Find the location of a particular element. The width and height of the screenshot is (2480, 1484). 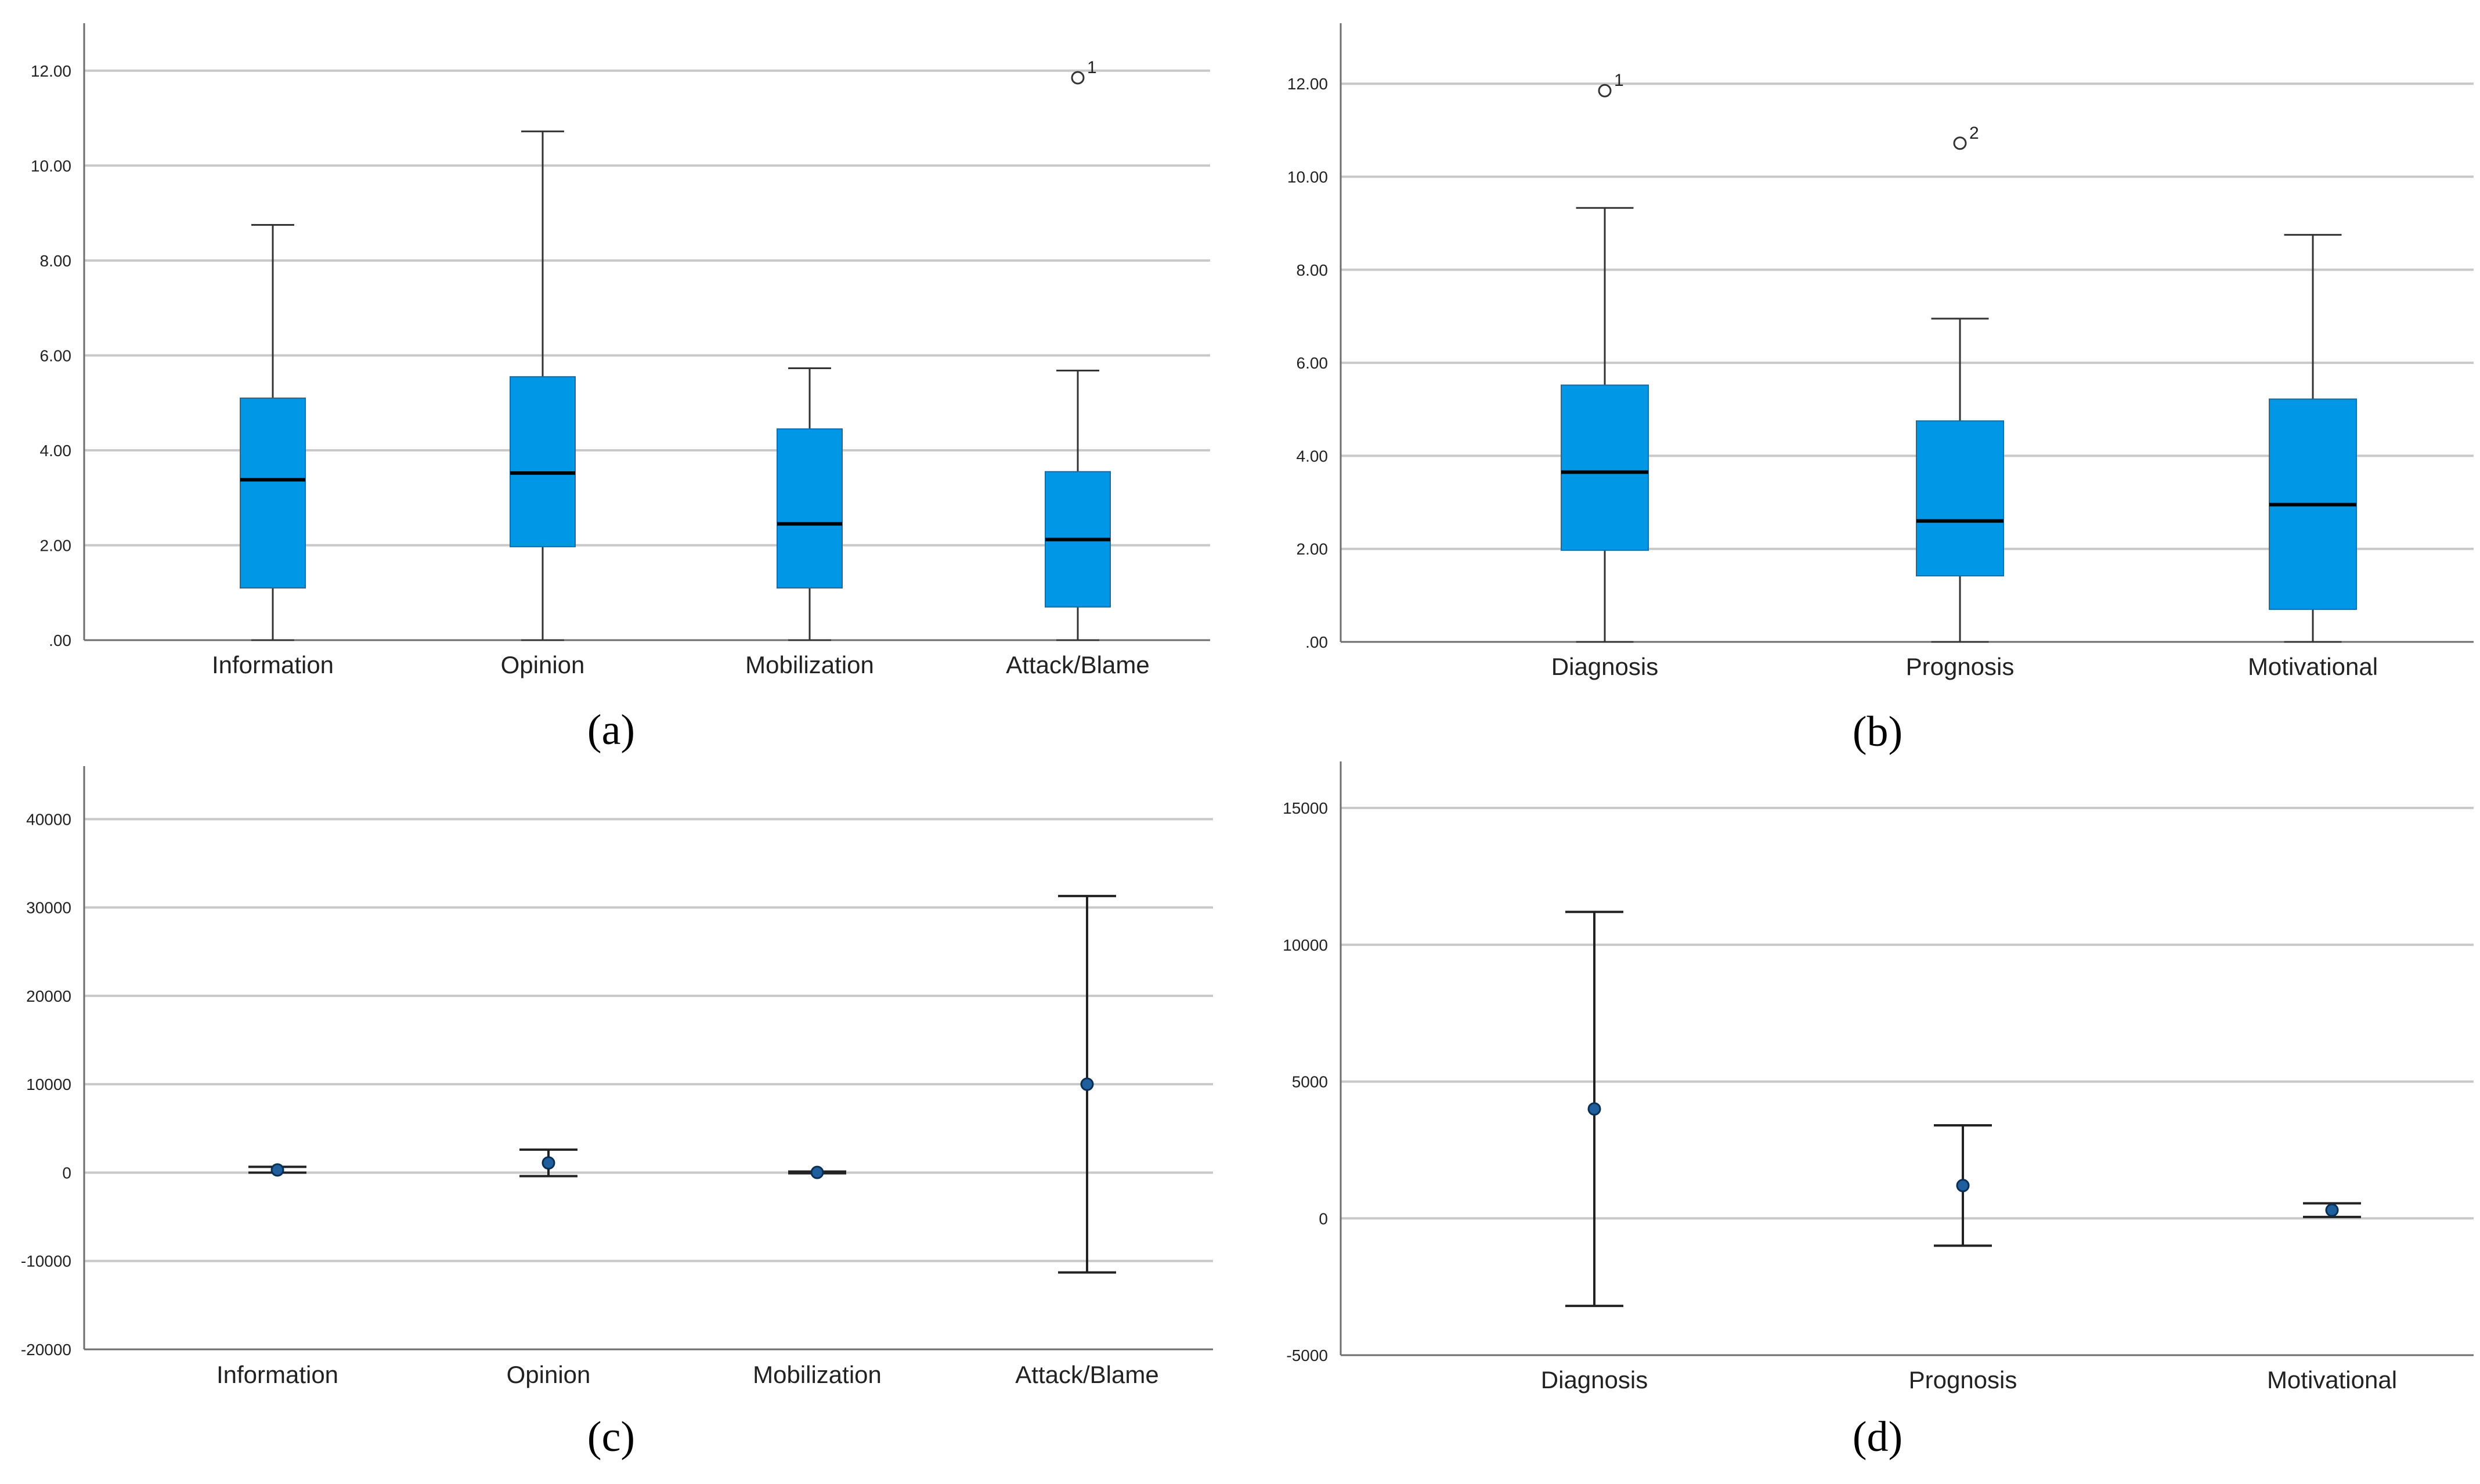

panel-caption: (a) is located at coordinates (611, 730).